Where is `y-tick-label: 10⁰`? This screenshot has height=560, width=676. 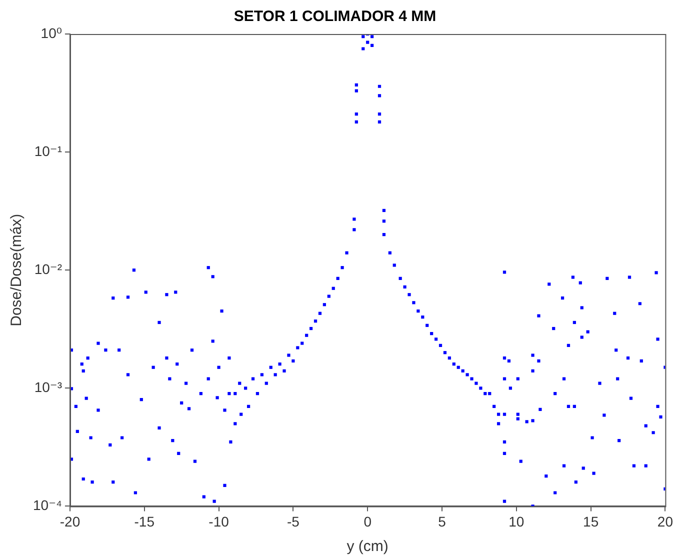
y-tick-label: 10⁰ is located at coordinates (51, 32).